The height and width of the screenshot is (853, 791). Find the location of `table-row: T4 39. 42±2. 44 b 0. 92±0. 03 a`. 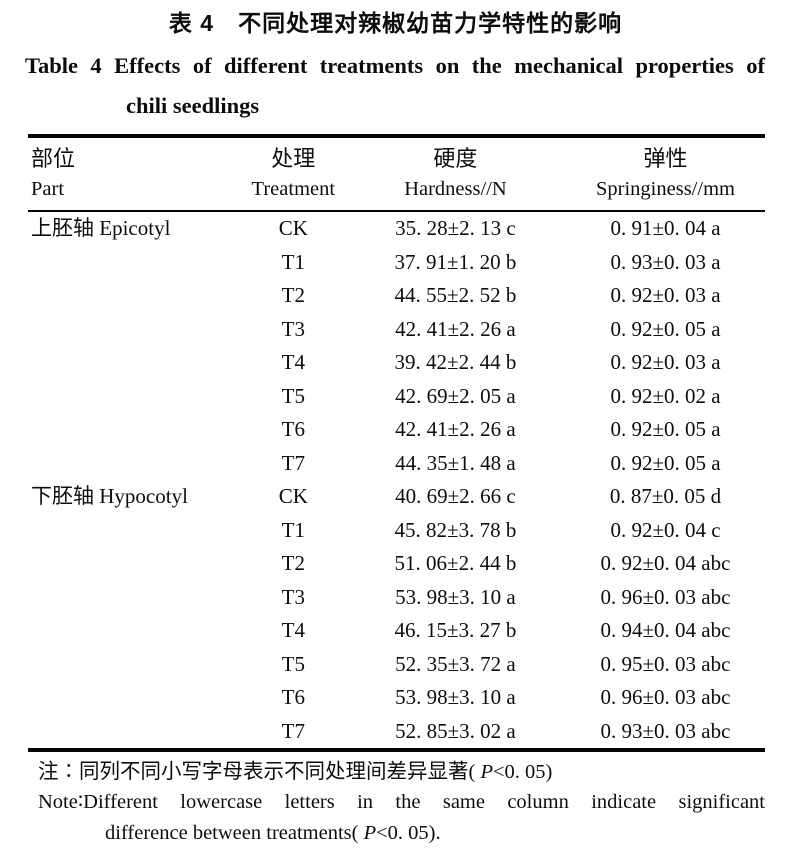

table-row: T4 39. 42±2. 44 b 0. 92±0. 03 a is located at coordinates (396, 363).